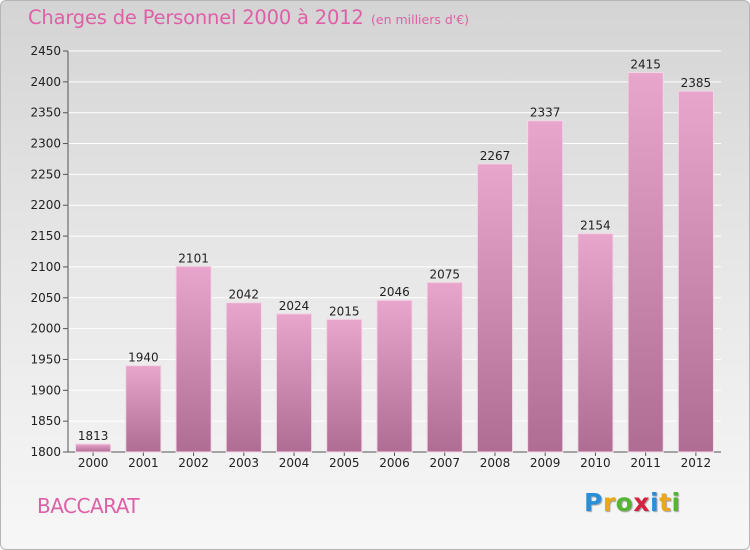 This screenshot has height=550, width=750. What do you see at coordinates (45, 82) in the screenshot?
I see `y-tick-label: 2400` at bounding box center [45, 82].